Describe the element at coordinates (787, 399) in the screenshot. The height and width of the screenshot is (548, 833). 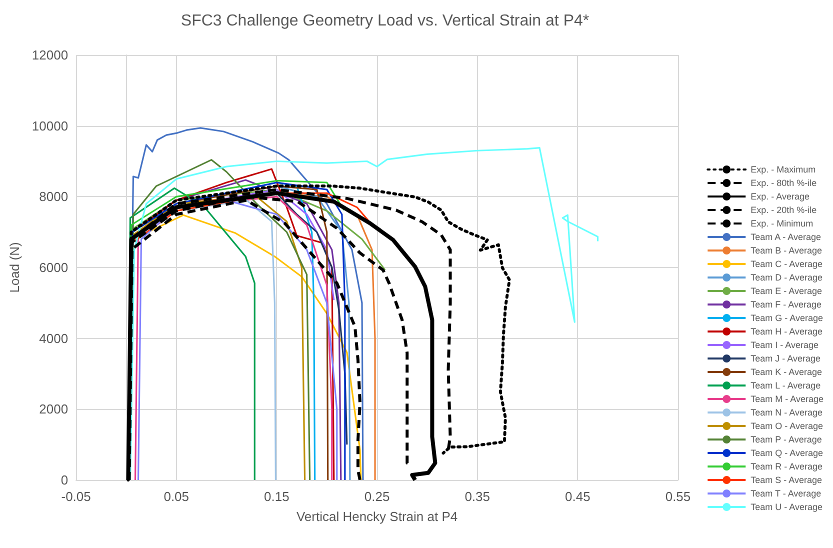
I see `legend-label: Team M - Average` at that location.